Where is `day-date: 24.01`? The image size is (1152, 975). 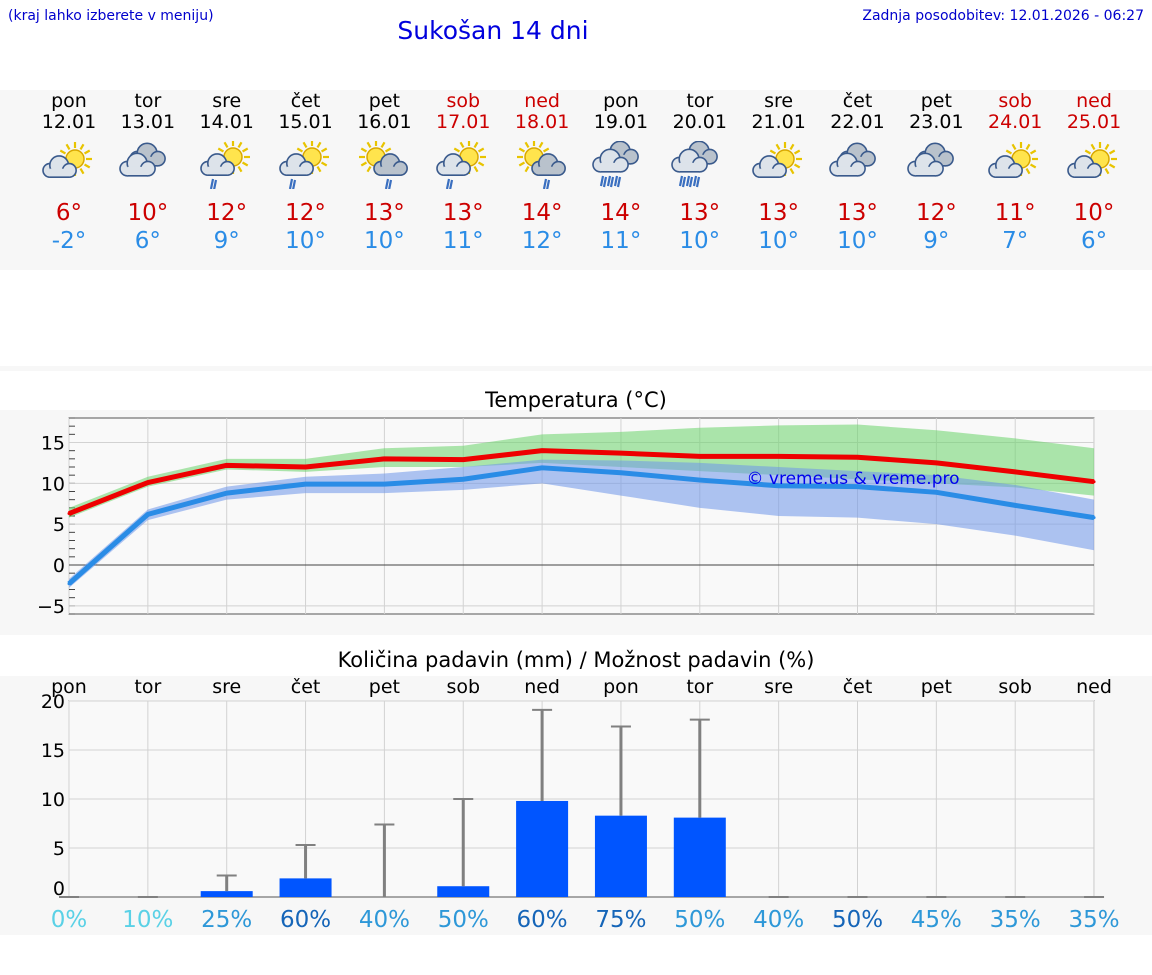 day-date: 24.01 is located at coordinates (1015, 122).